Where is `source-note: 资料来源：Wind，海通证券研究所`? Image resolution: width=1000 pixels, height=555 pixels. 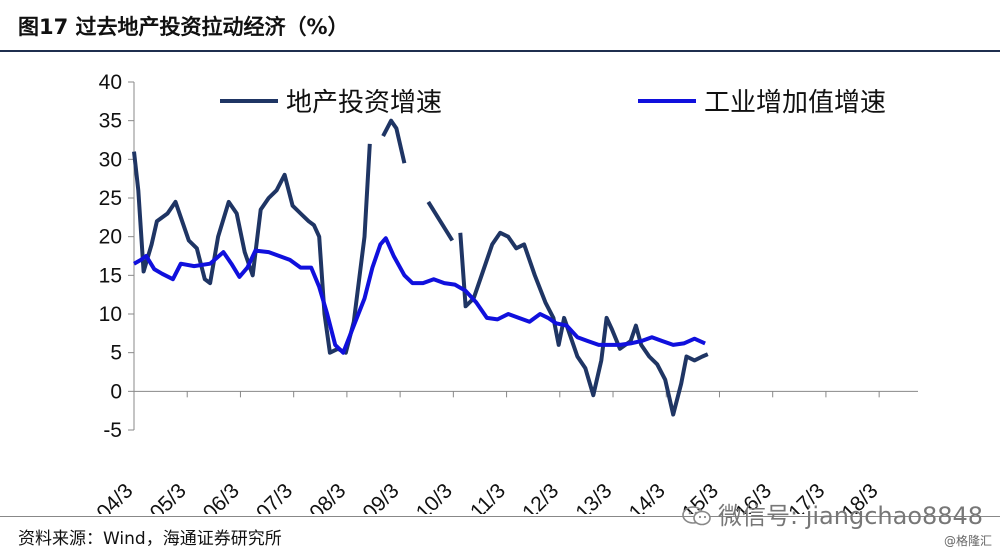 source-note: 资料来源：Wind，海通证券研究所 is located at coordinates (150, 539).